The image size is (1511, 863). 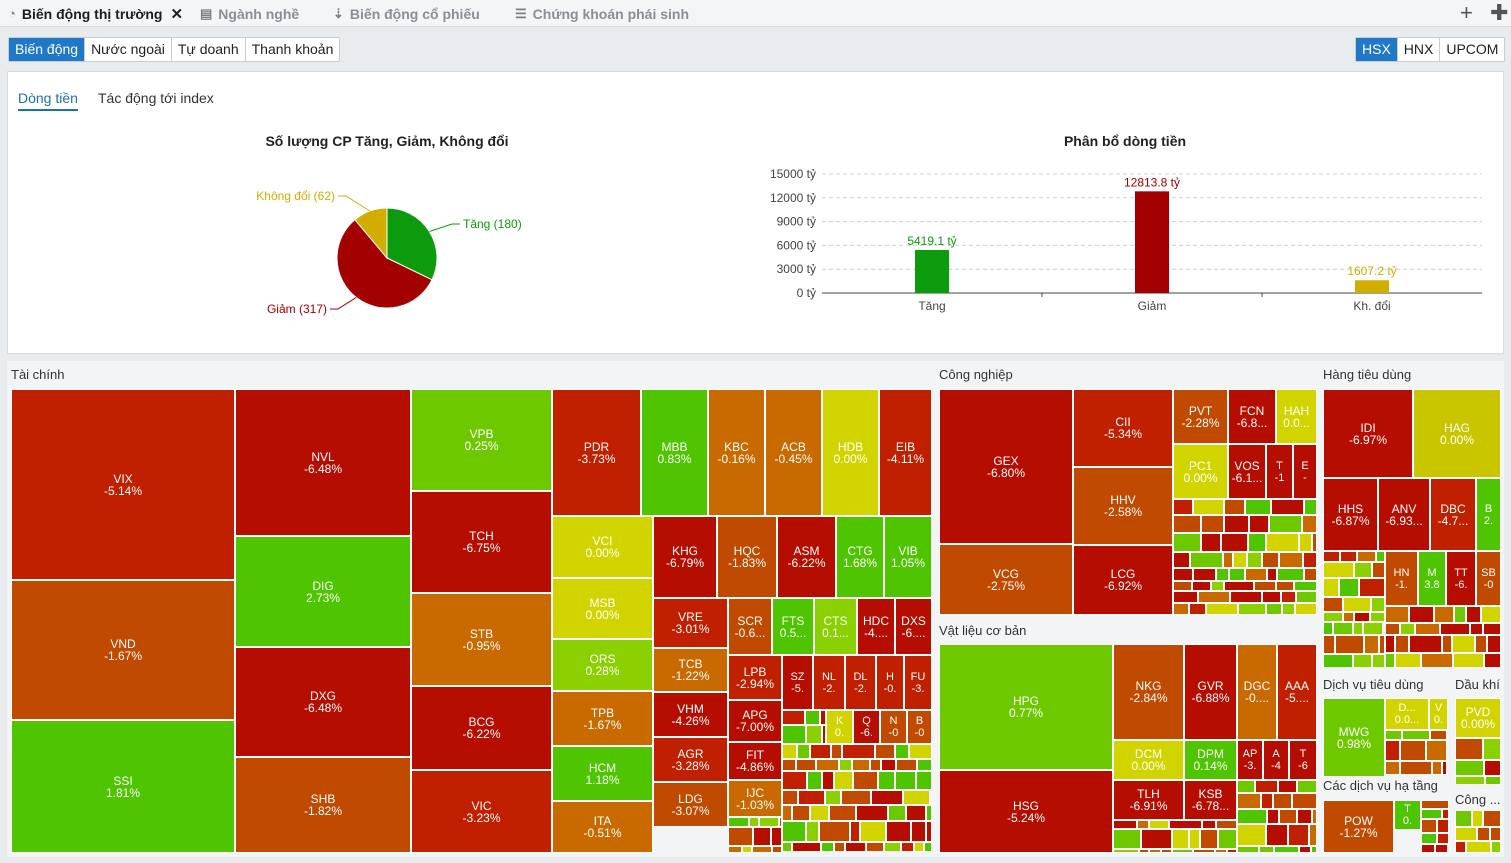 I want to click on heatmap-cell: T -1, so click(x=1279, y=471).